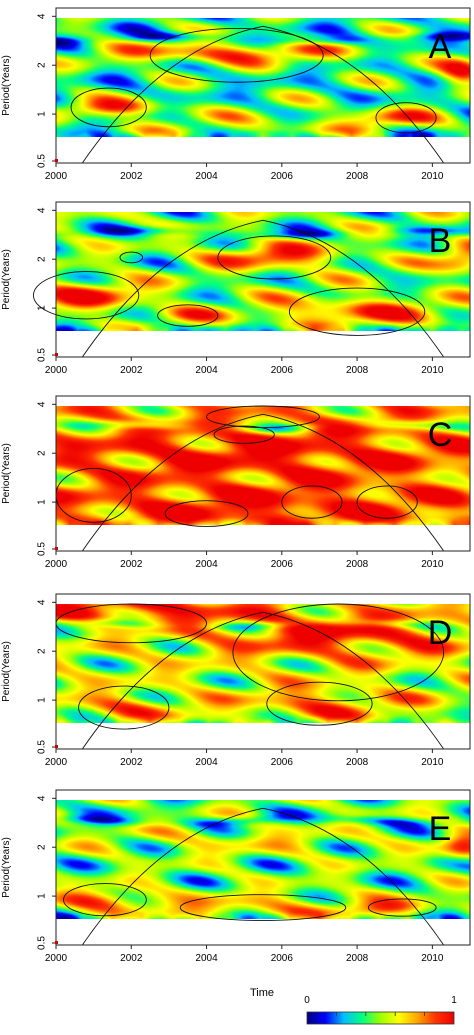 Image resolution: width=474 pixels, height=1035 pixels. Describe the element at coordinates (440, 633) in the screenshot. I see `panel-letter: D` at that location.